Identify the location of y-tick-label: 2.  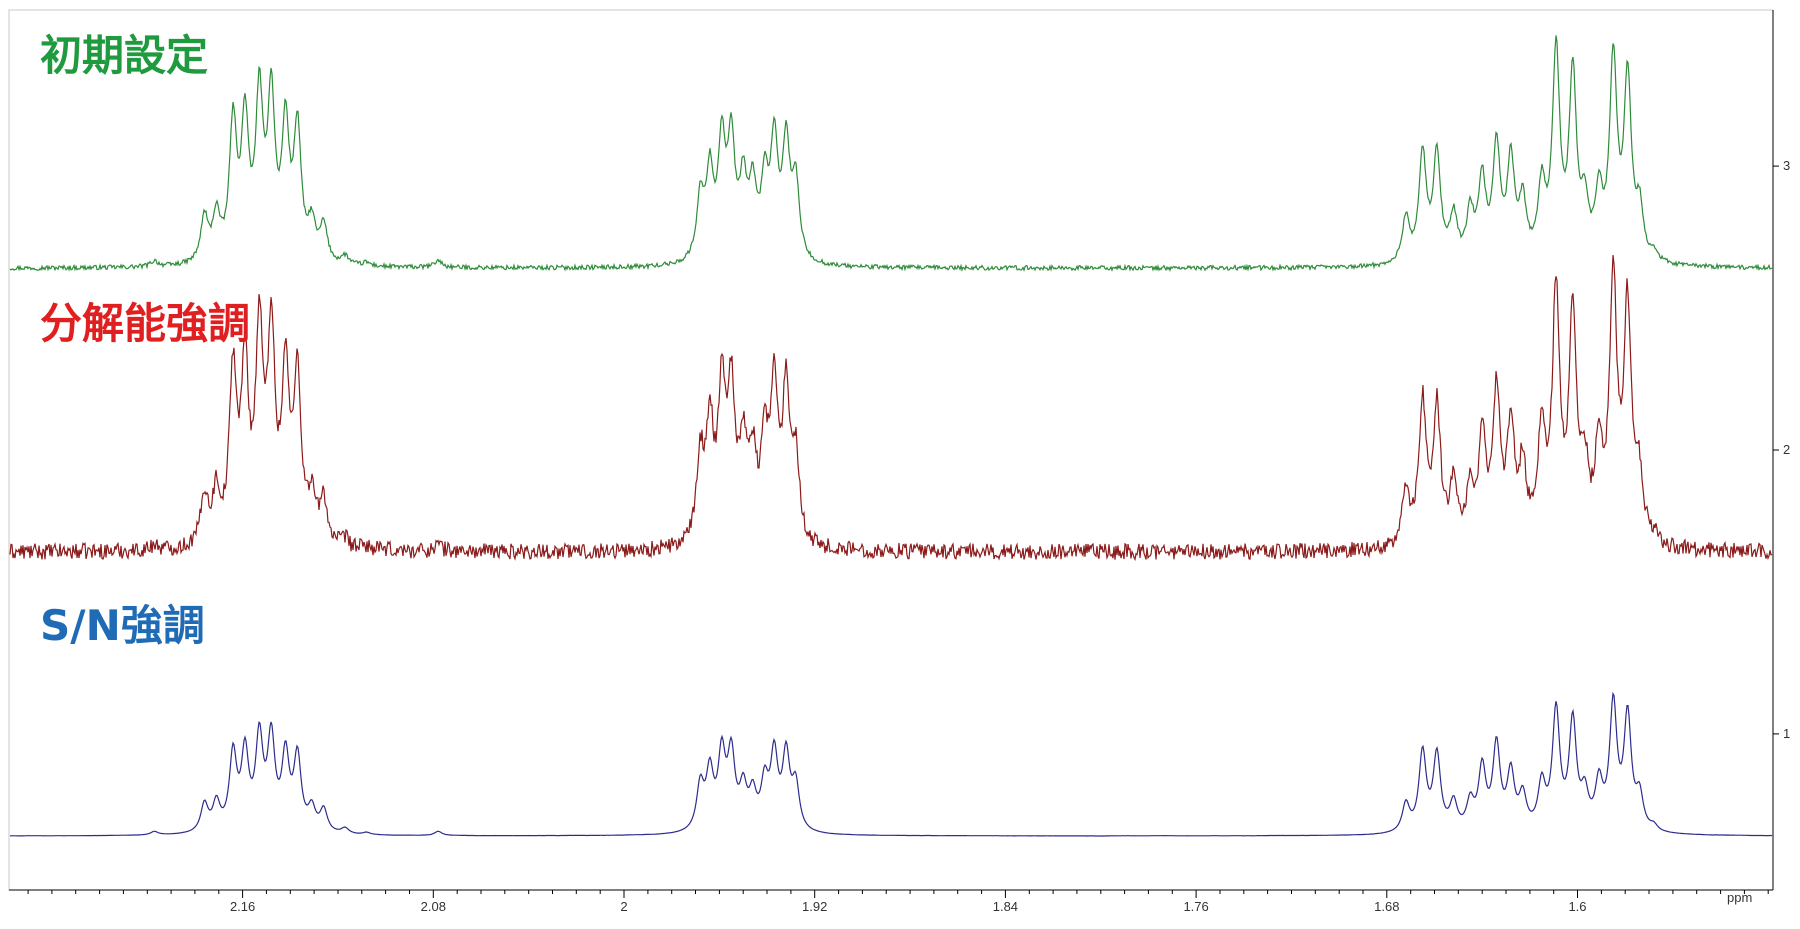
(1786, 449).